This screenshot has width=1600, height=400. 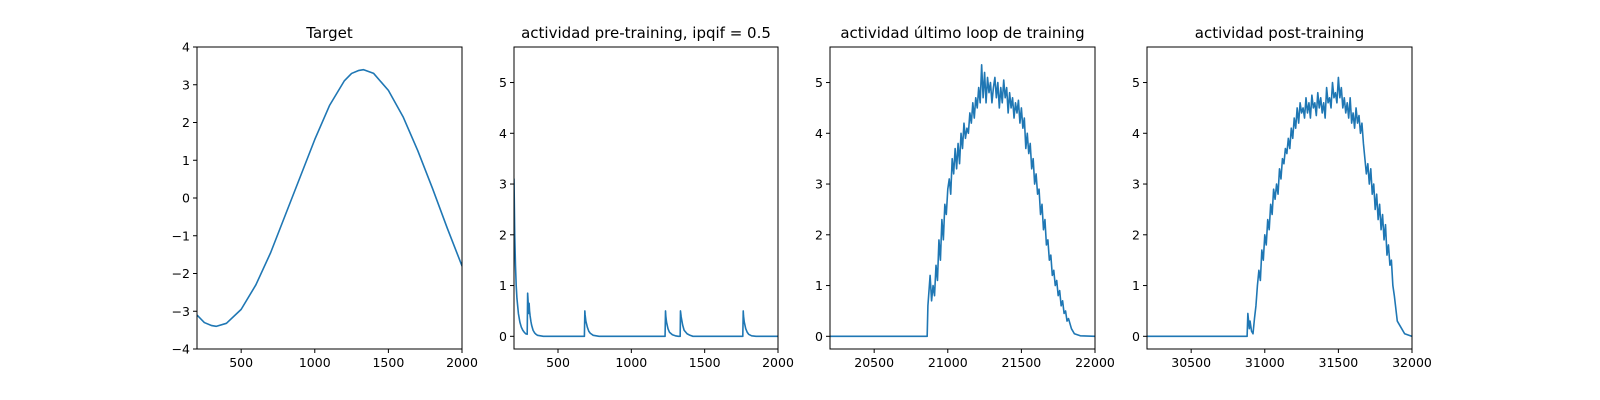 I want to click on chart-title: Target, so click(x=329, y=33).